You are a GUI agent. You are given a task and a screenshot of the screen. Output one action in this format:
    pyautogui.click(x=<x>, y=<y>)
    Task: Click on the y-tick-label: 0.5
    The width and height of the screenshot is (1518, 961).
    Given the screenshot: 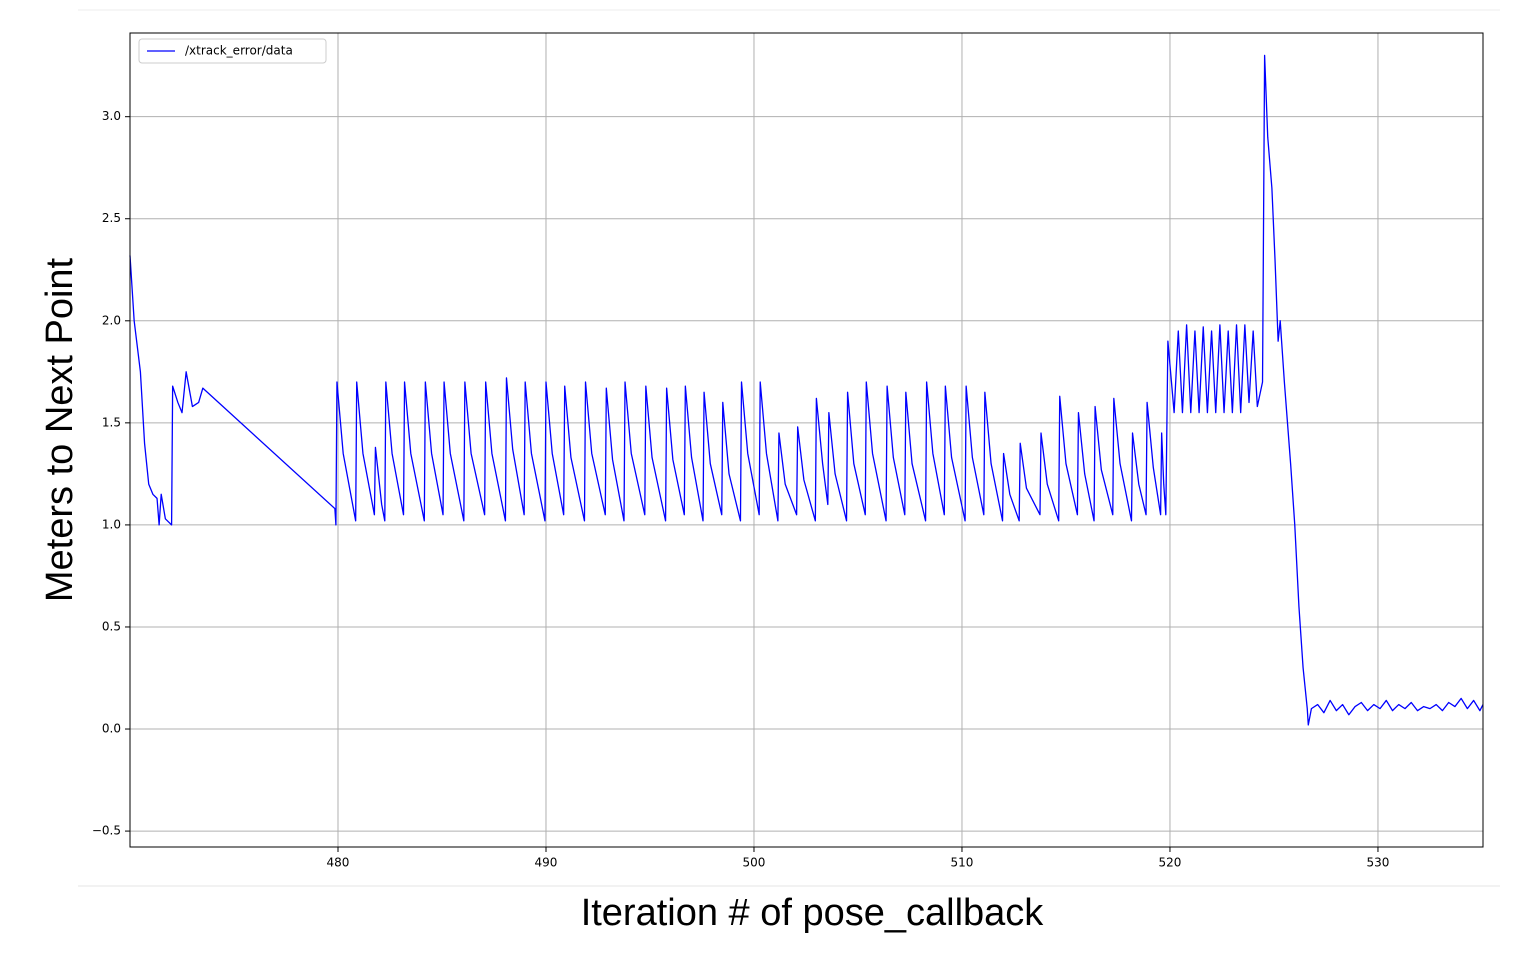 What is the action you would take?
    pyautogui.click(x=111, y=626)
    